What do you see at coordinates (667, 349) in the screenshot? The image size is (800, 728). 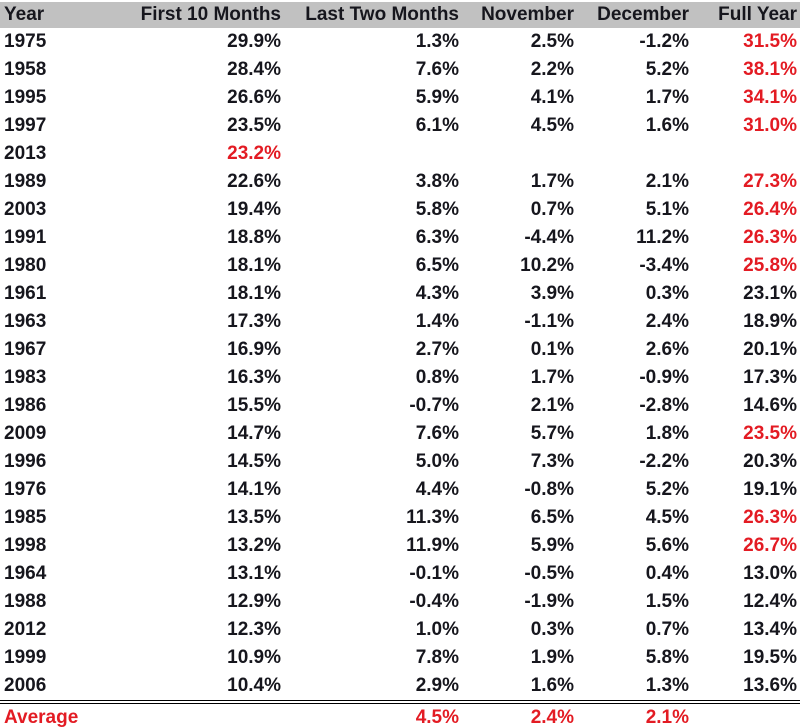 I see `value-cell: 2.6%` at bounding box center [667, 349].